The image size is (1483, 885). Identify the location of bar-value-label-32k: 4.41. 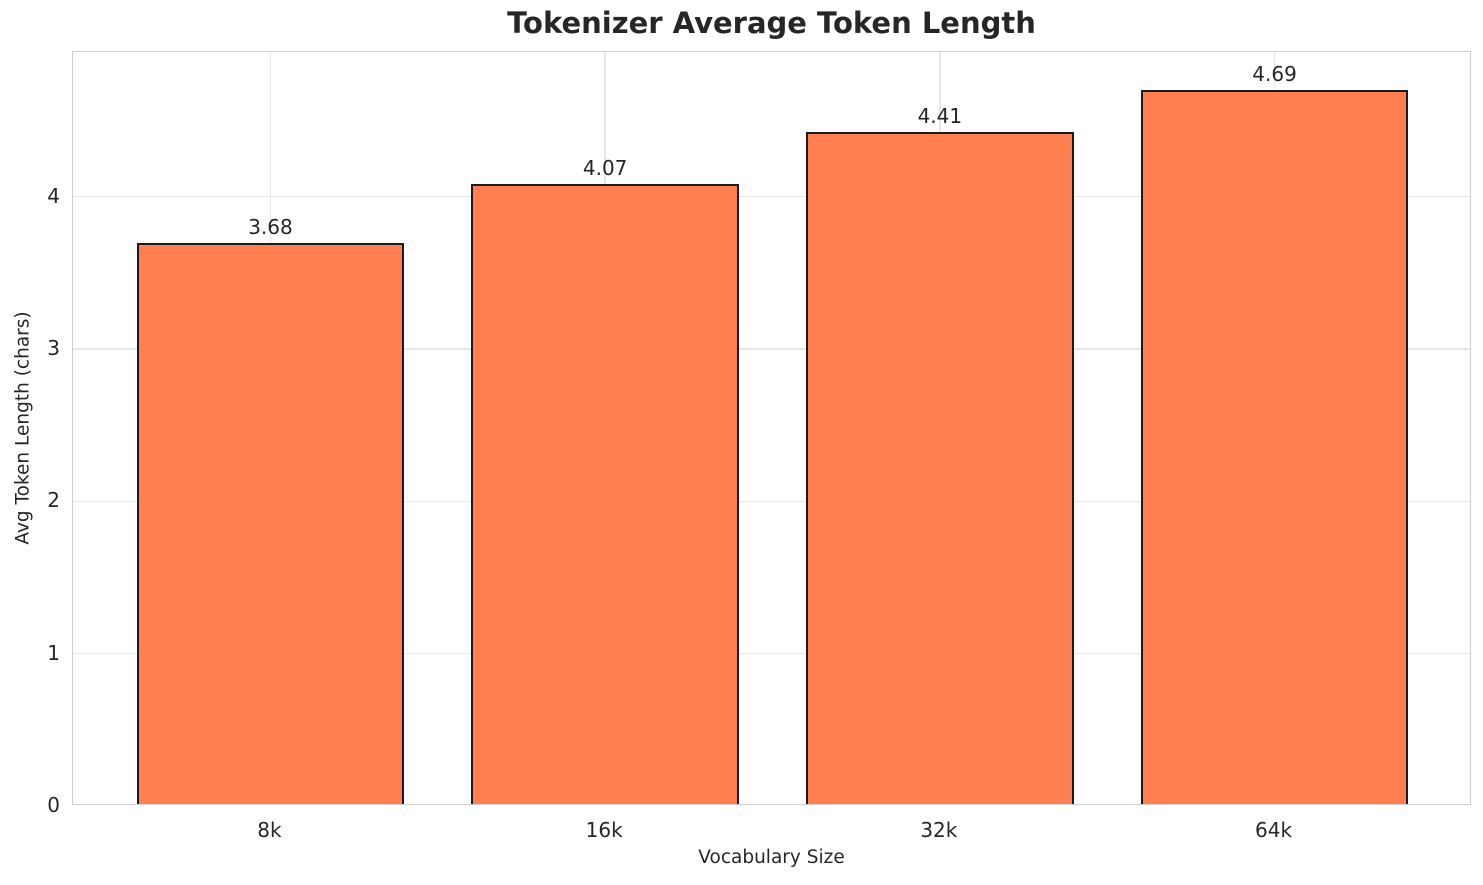
(940, 116).